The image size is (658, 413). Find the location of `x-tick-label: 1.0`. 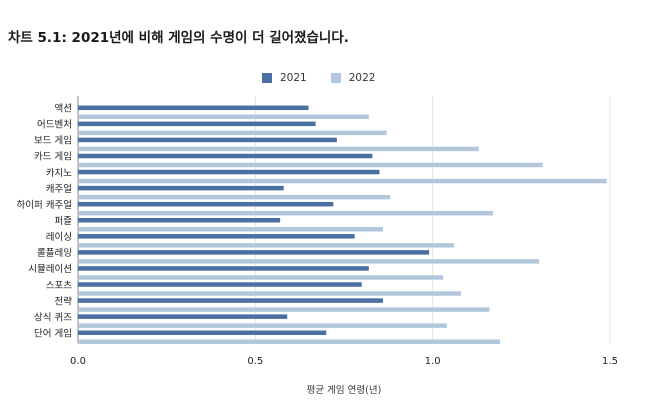

x-tick-label: 1.0 is located at coordinates (433, 361).